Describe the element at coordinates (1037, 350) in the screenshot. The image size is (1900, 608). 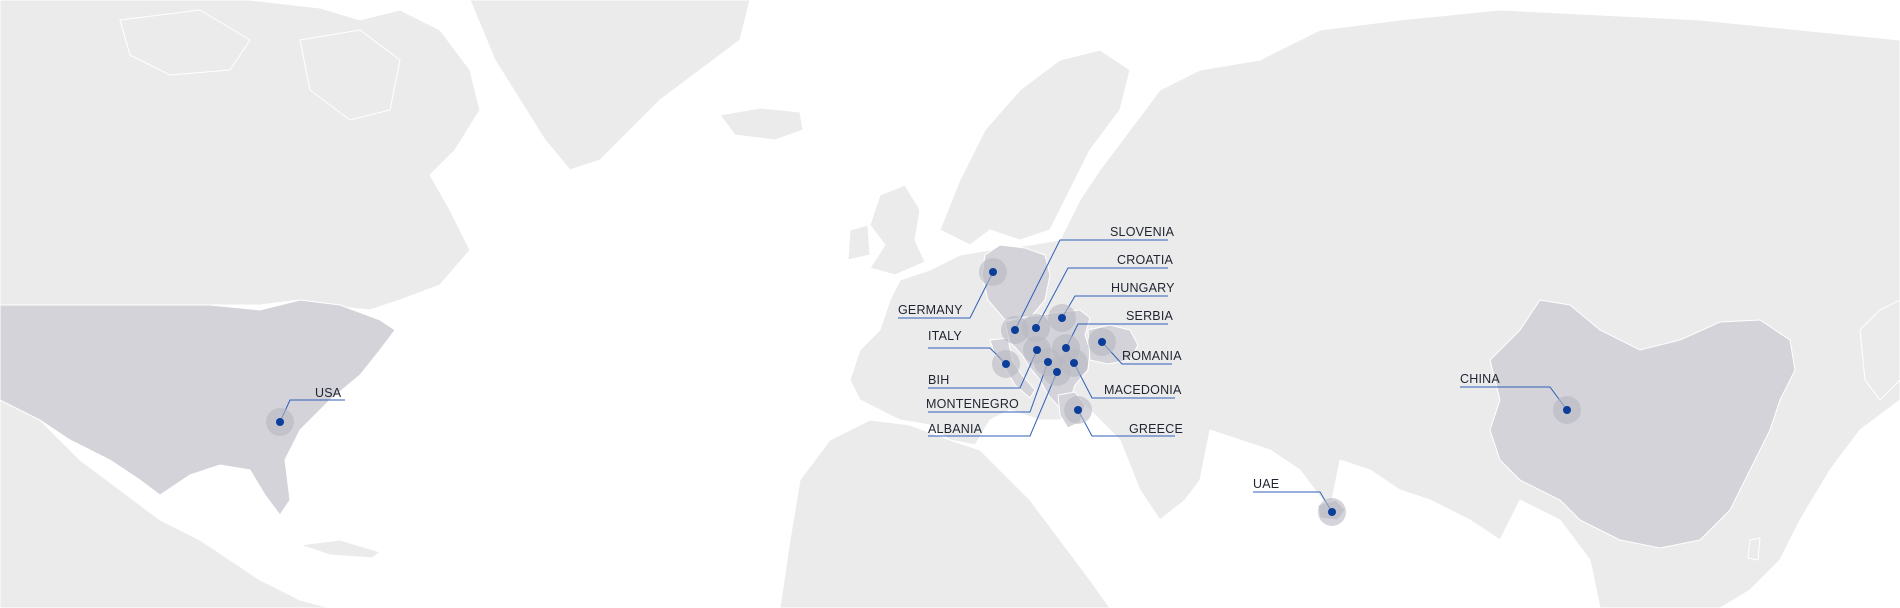
I see `marker-dot-bih` at that location.